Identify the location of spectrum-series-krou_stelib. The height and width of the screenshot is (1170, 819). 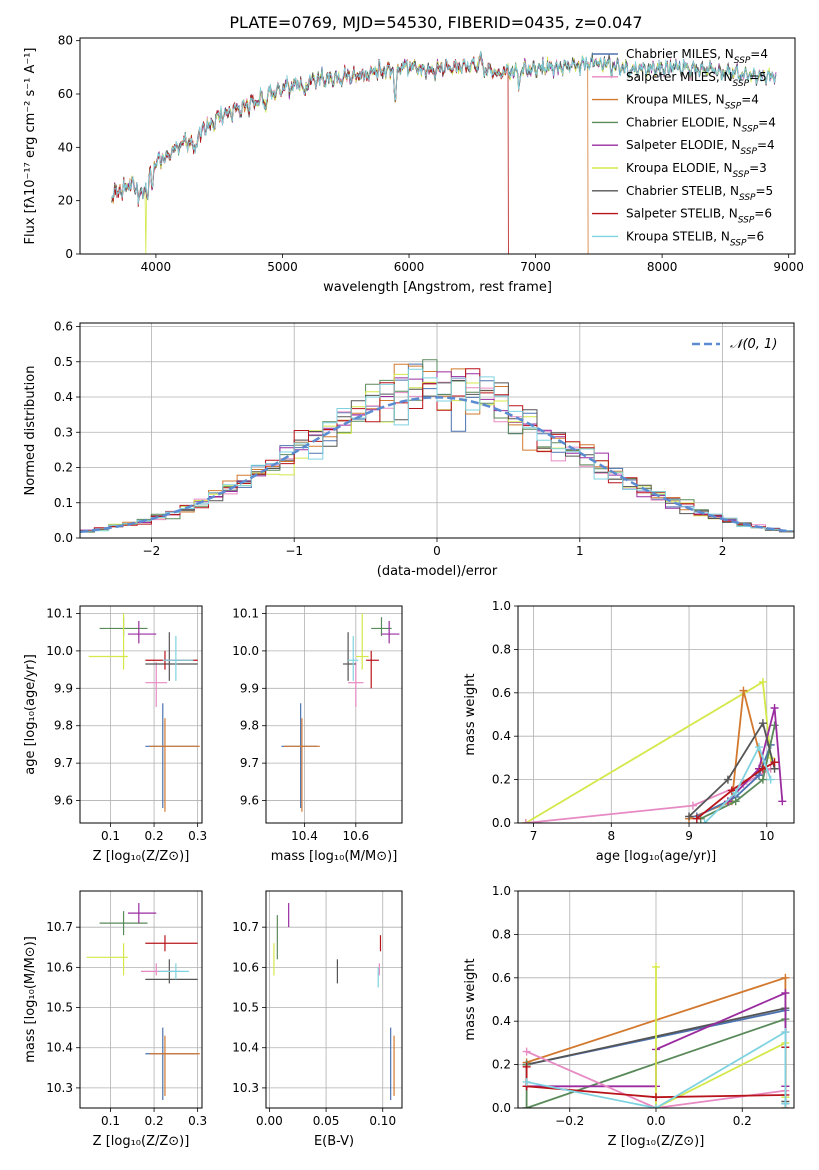
(444, 128).